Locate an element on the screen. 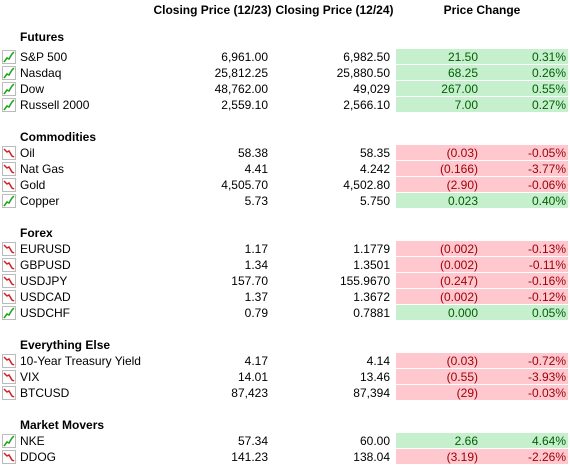  close-price: 0.79 is located at coordinates (256, 313).